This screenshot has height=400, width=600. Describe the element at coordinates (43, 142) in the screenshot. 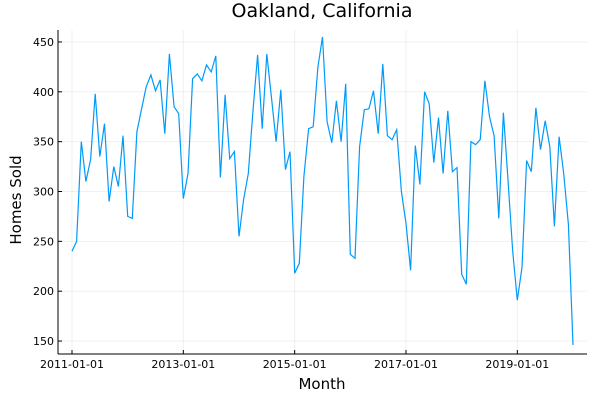

I see `y-tick-label: 350` at that location.